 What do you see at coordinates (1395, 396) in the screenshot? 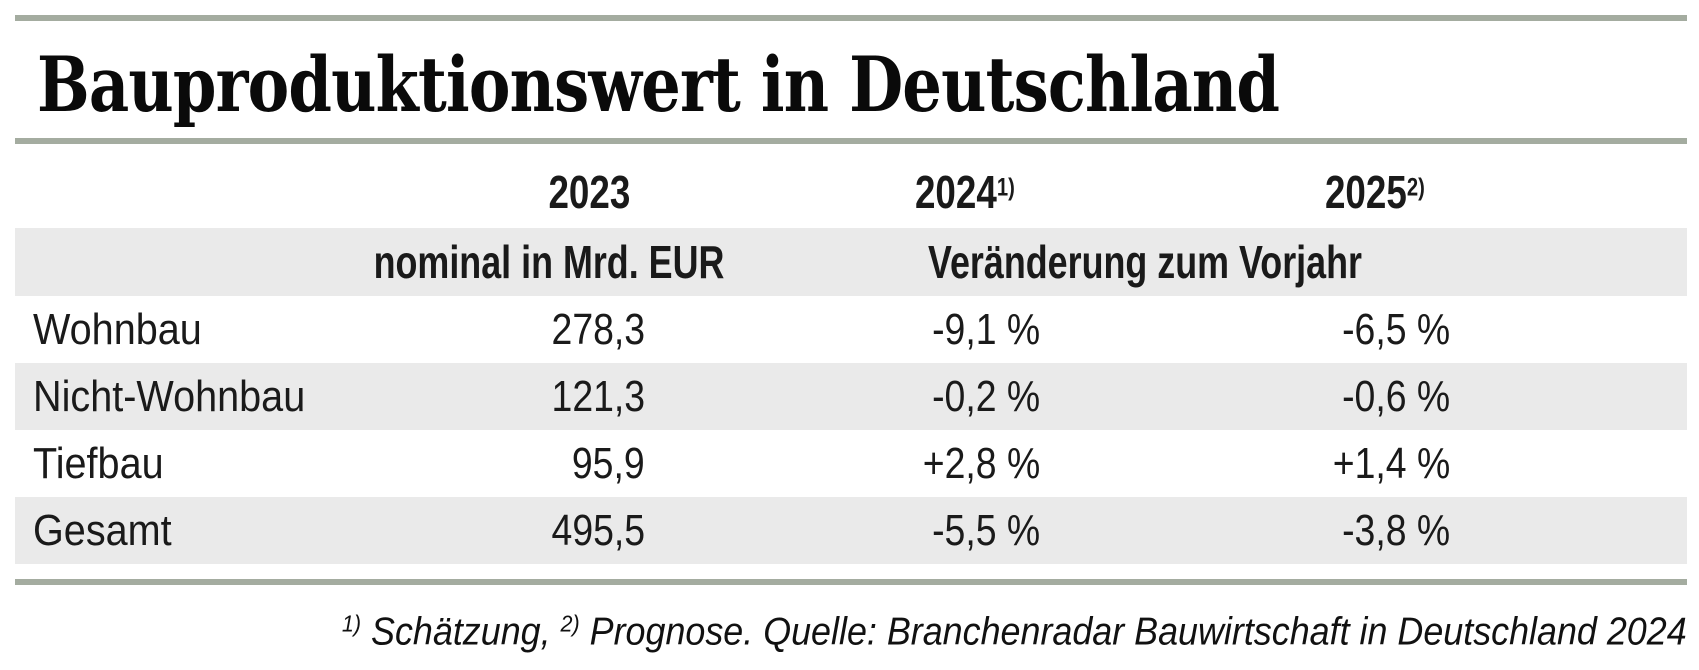
I see `value-2025: -0,6 %` at bounding box center [1395, 396].